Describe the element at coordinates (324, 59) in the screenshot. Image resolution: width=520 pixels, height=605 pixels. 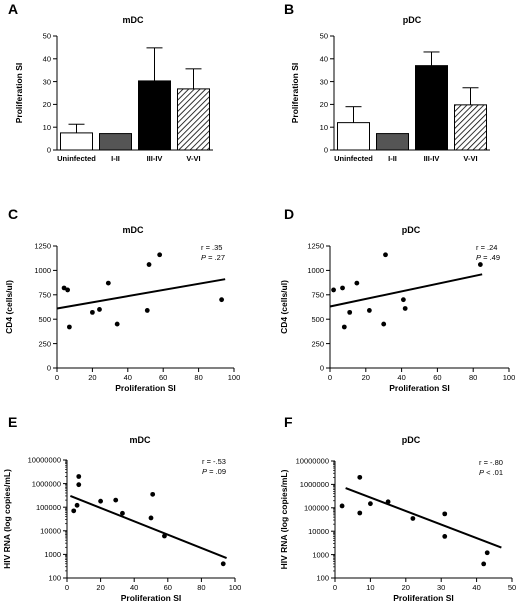
I see `y-tick-label: 40` at that location.